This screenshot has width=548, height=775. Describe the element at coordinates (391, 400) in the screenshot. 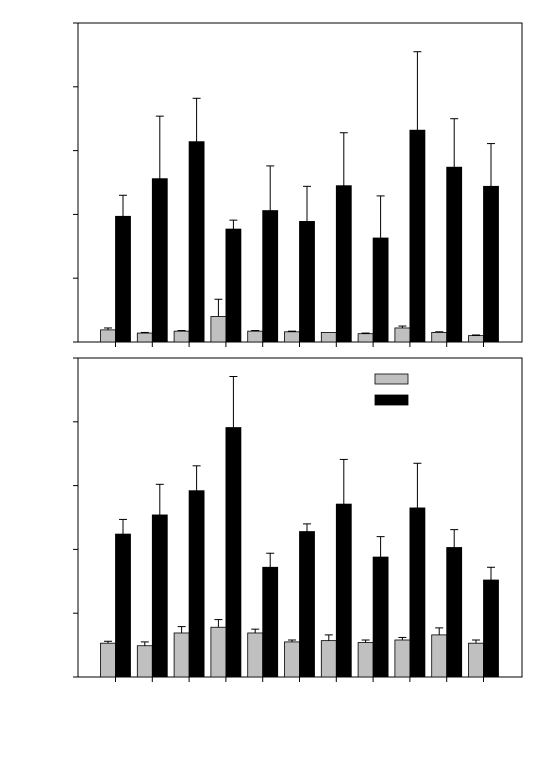

I see `legend-swatch-series2` at that location.